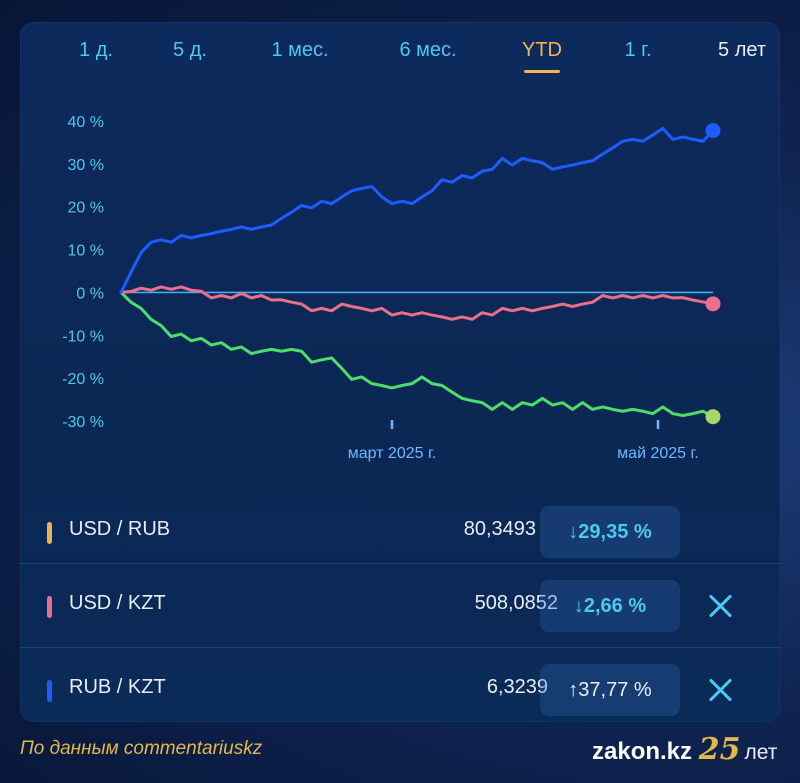  I want to click on arrow-up-icon: ↑, so click(573, 690).